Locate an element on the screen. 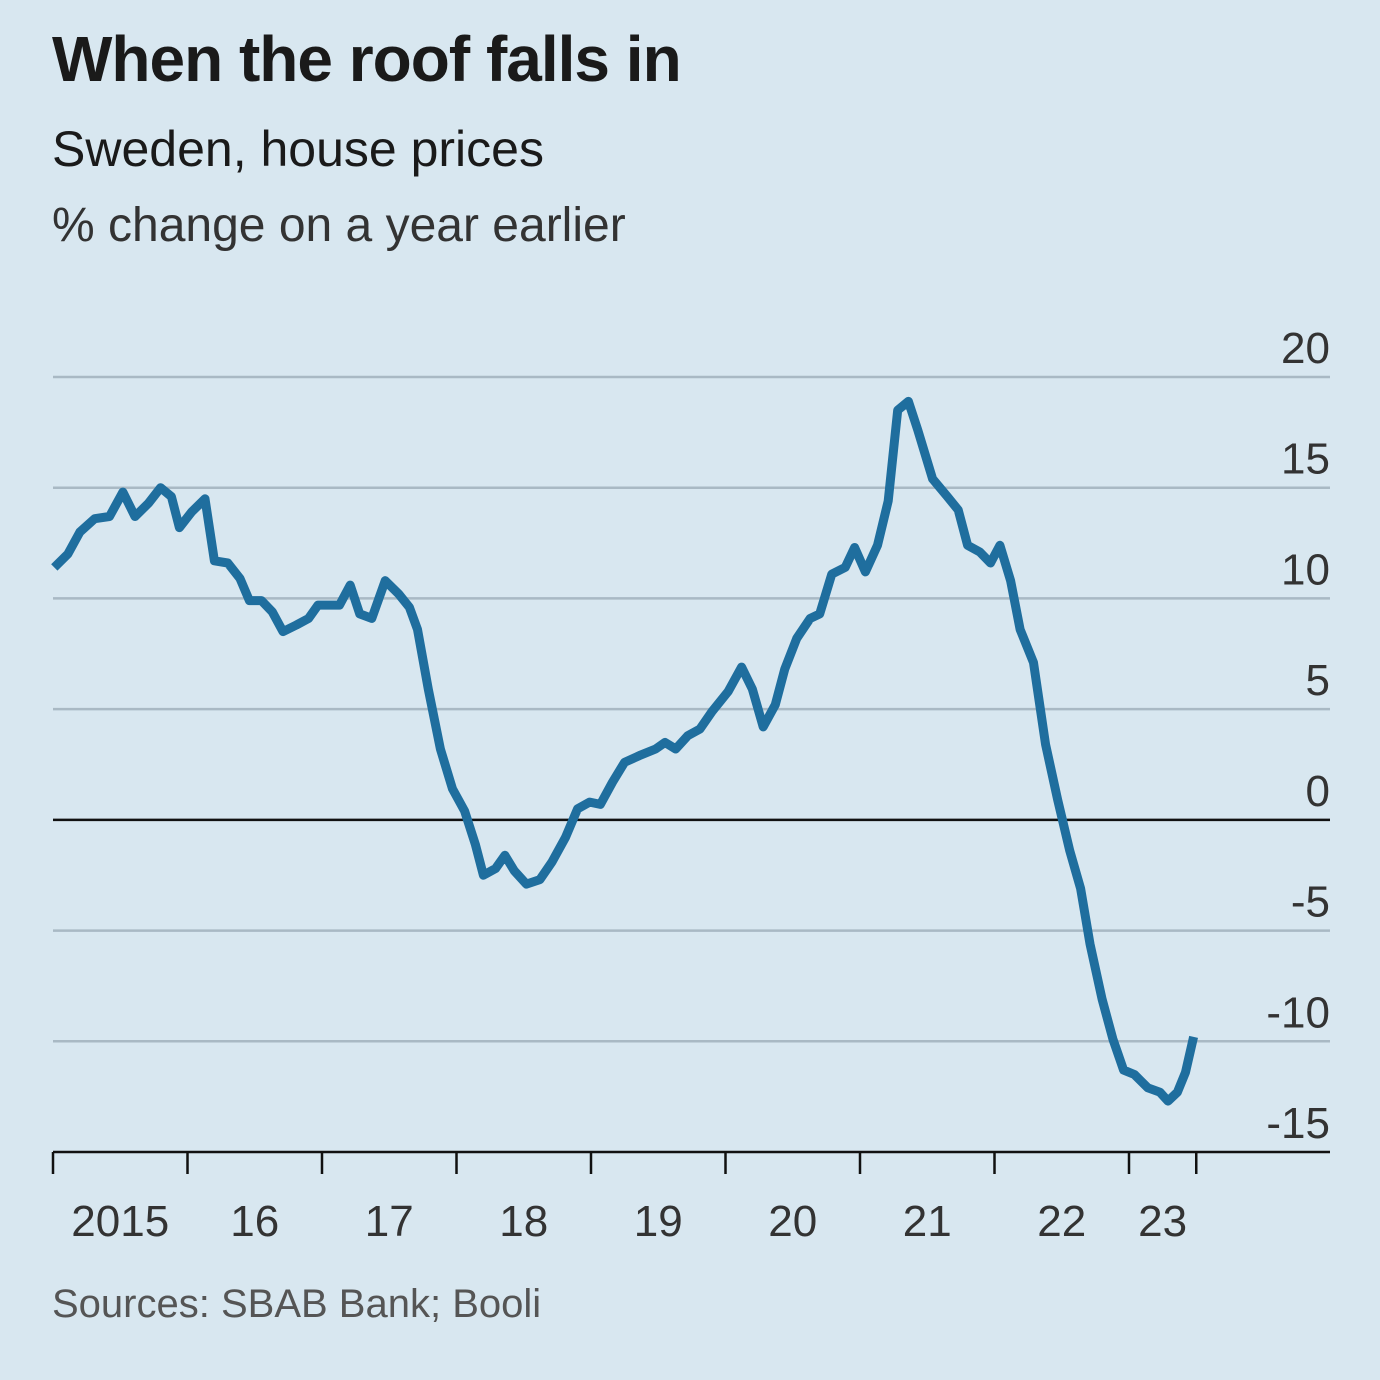 Image resolution: width=1380 pixels, height=1380 pixels. x-tick-label: 22 is located at coordinates (1061, 1221).